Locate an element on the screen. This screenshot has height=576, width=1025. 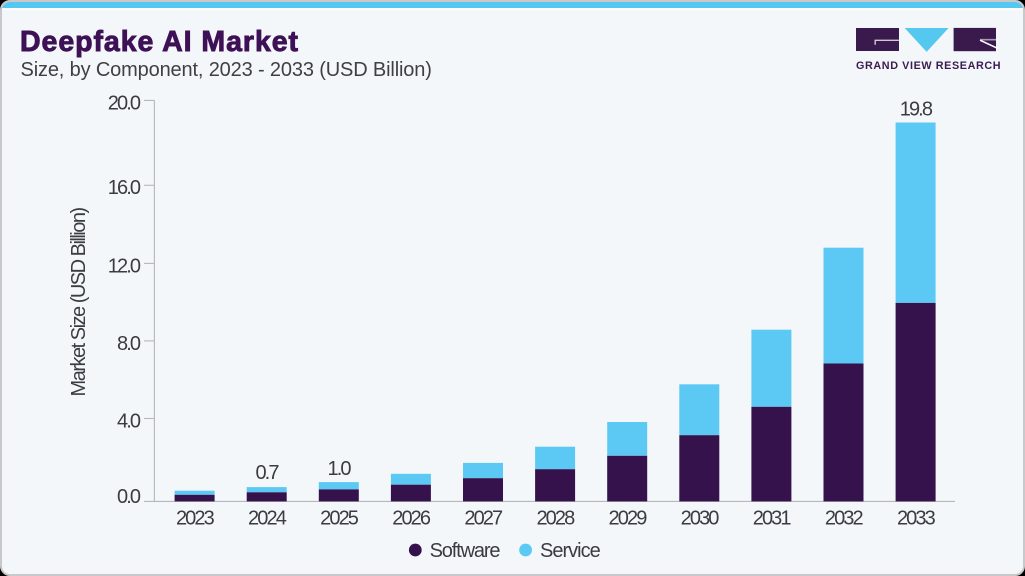
svg-text: 2023 is located at coordinates (195, 518).